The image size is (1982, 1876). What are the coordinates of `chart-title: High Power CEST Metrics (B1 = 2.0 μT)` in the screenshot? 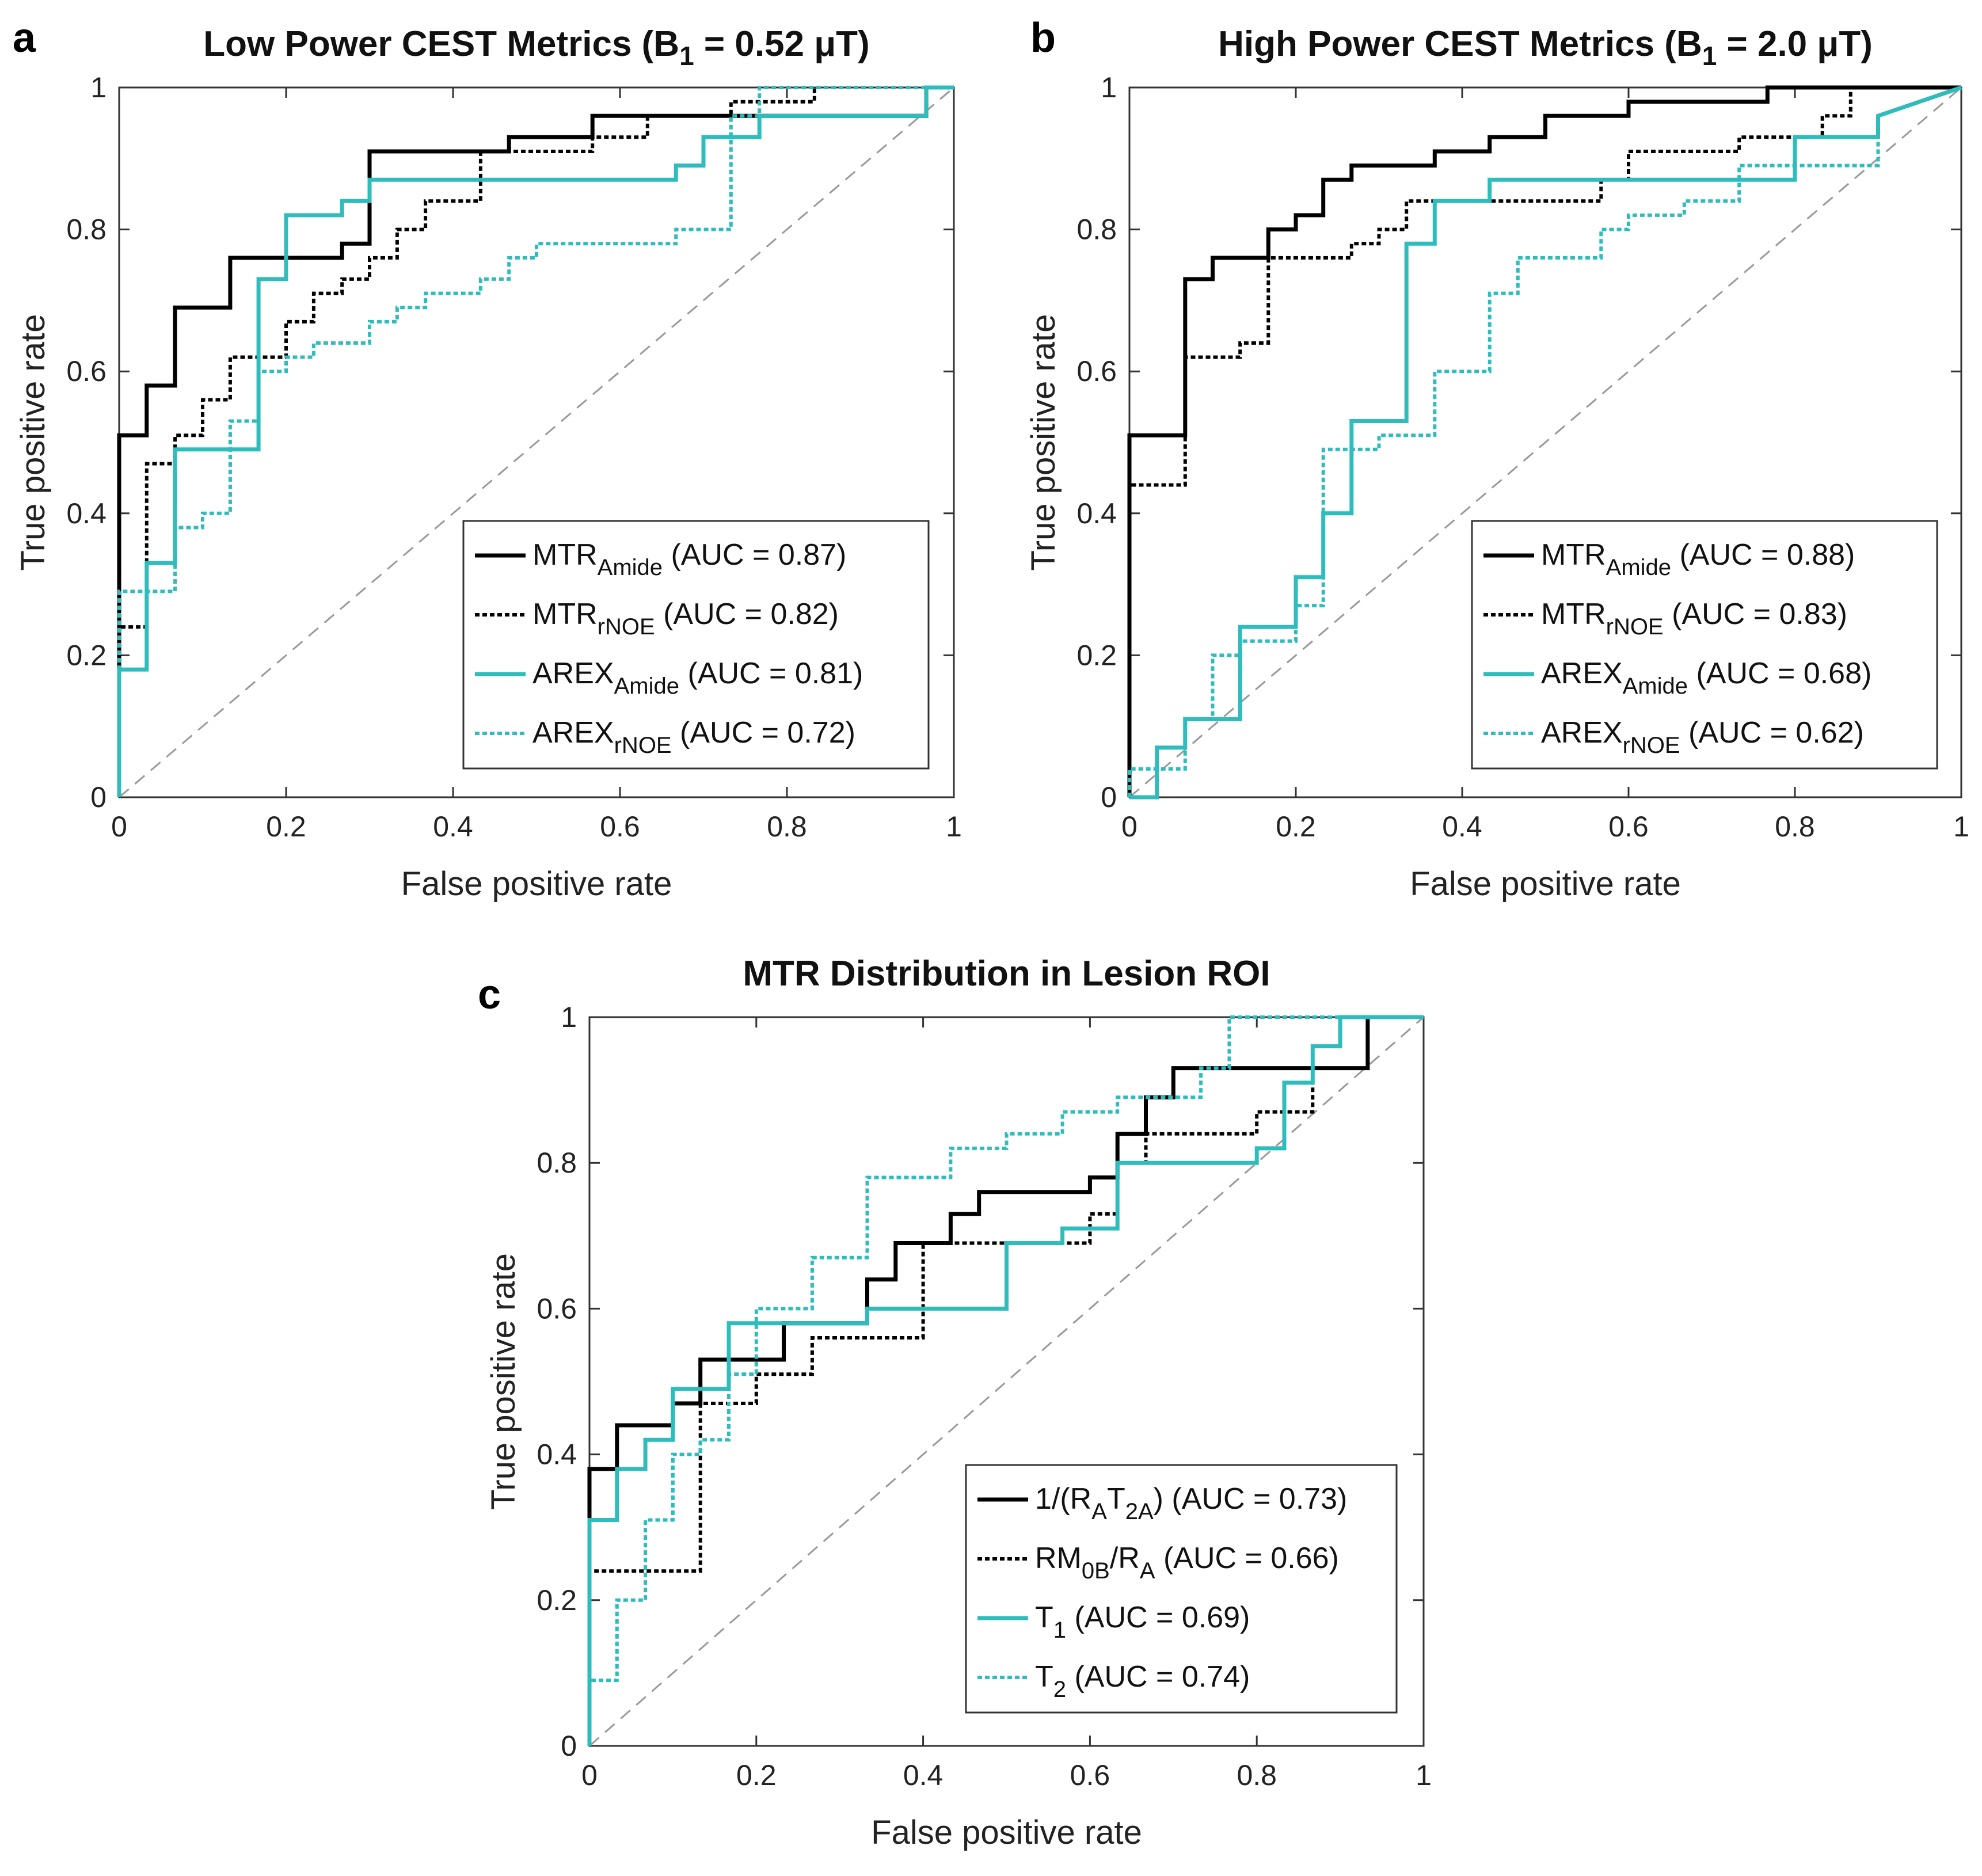 It's located at (1545, 47).